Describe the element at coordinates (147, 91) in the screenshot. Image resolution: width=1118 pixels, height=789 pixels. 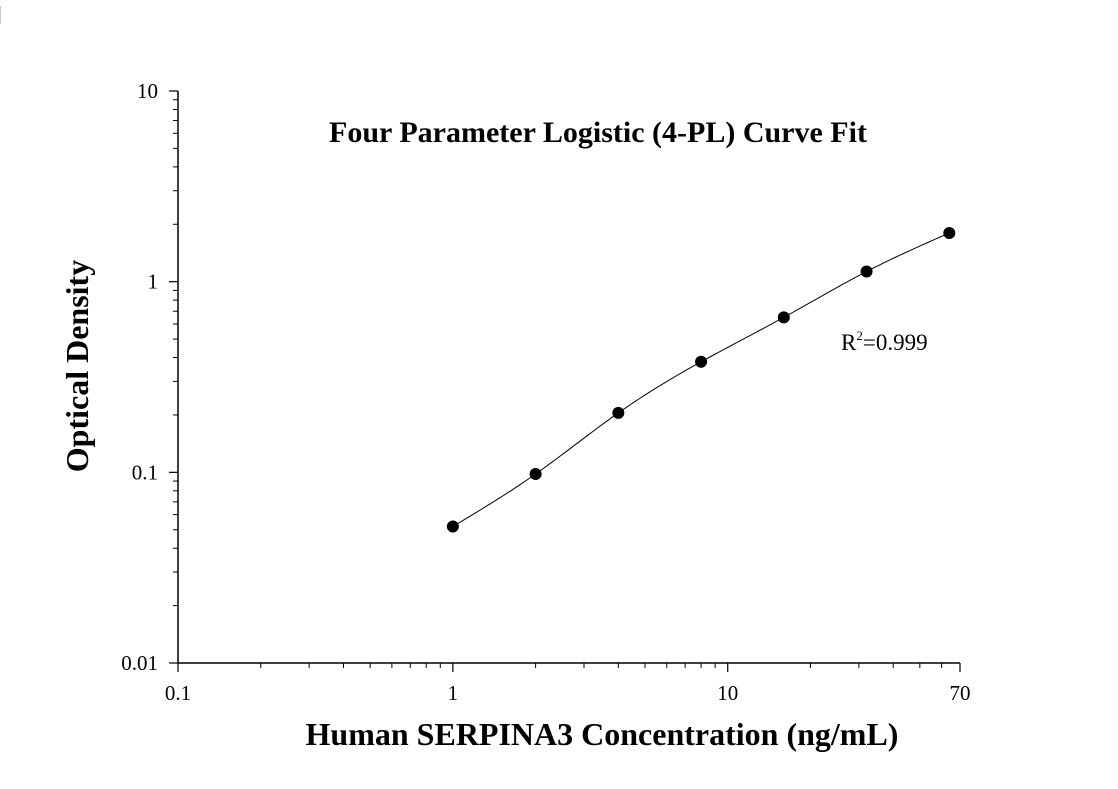
I see `y-tick-label: 10` at that location.